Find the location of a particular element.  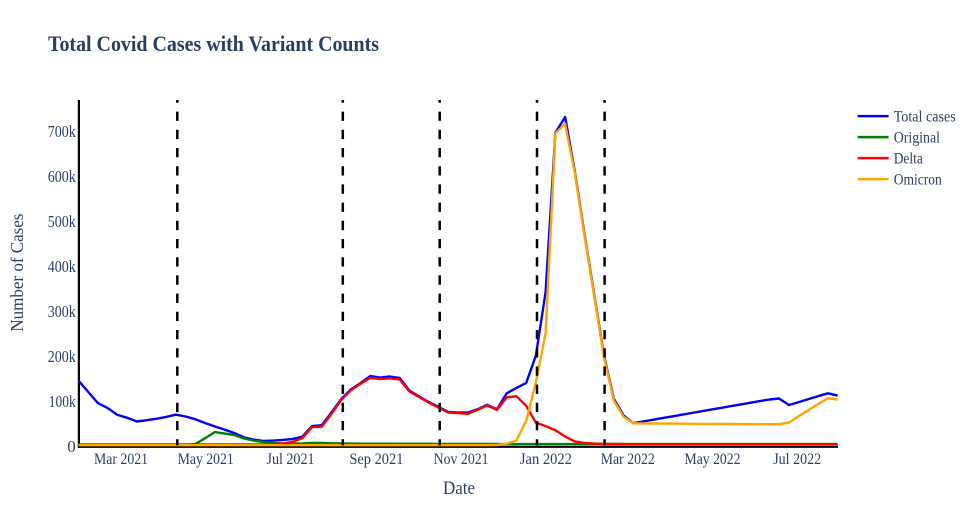

svg-text: Delta is located at coordinates (908, 158).